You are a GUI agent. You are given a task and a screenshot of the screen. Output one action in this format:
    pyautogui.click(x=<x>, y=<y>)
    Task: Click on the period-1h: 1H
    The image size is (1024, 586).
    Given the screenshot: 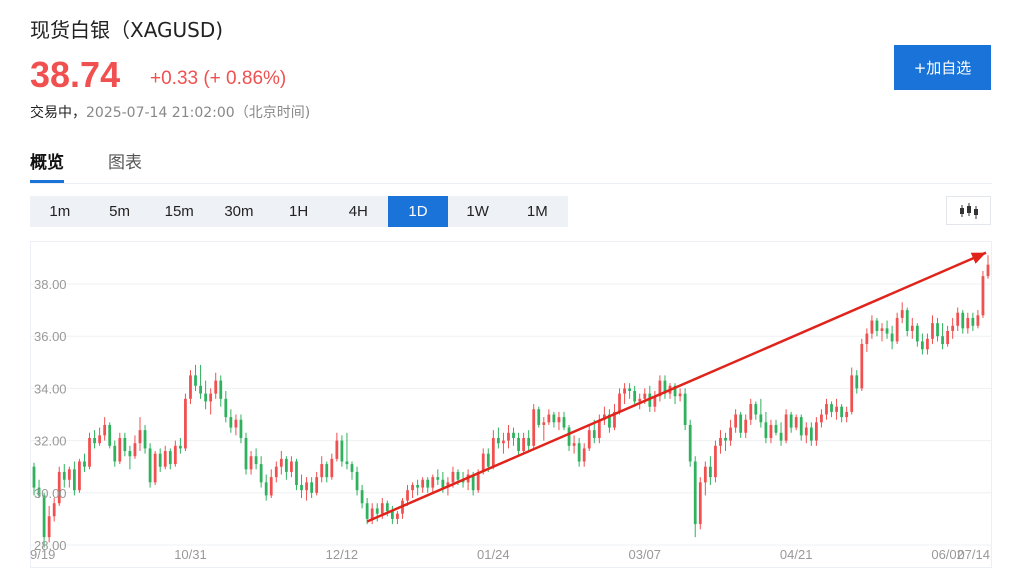 What is the action you would take?
    pyautogui.click(x=299, y=211)
    